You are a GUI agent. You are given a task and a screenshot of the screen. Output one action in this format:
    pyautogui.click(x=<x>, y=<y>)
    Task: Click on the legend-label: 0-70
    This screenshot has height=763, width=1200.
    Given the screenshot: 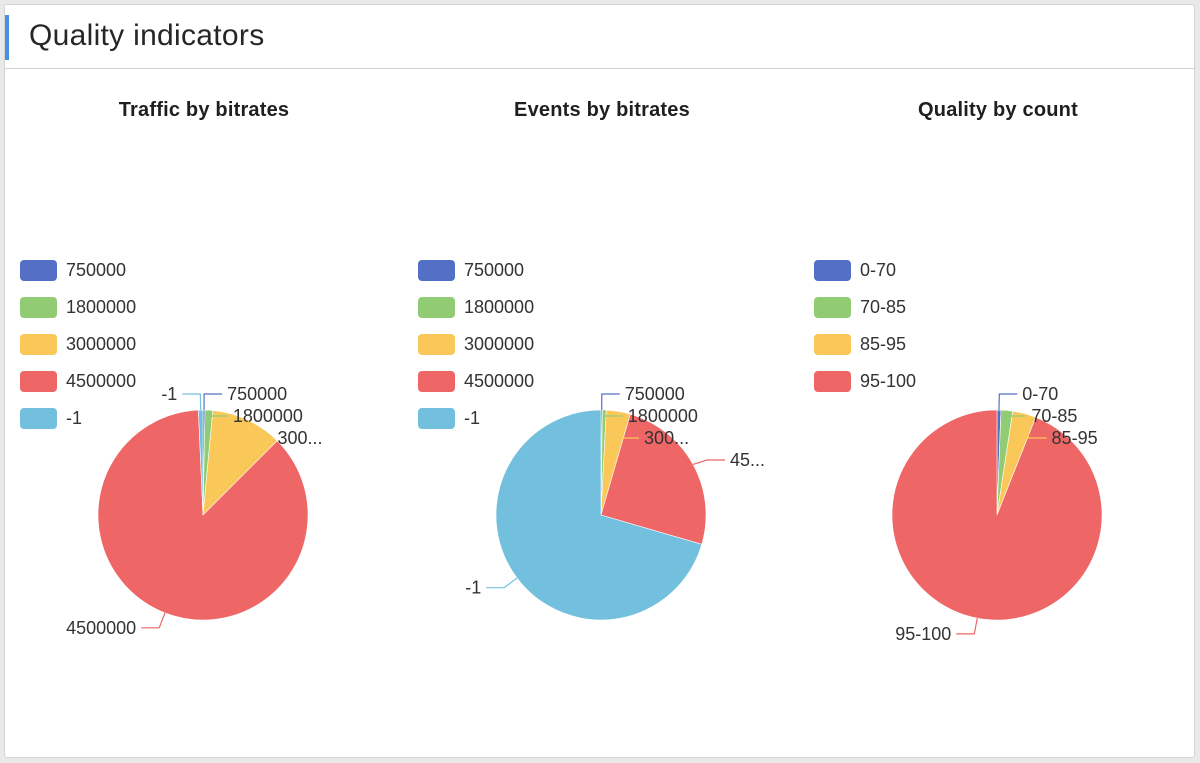 What is the action you would take?
    pyautogui.click(x=878, y=270)
    